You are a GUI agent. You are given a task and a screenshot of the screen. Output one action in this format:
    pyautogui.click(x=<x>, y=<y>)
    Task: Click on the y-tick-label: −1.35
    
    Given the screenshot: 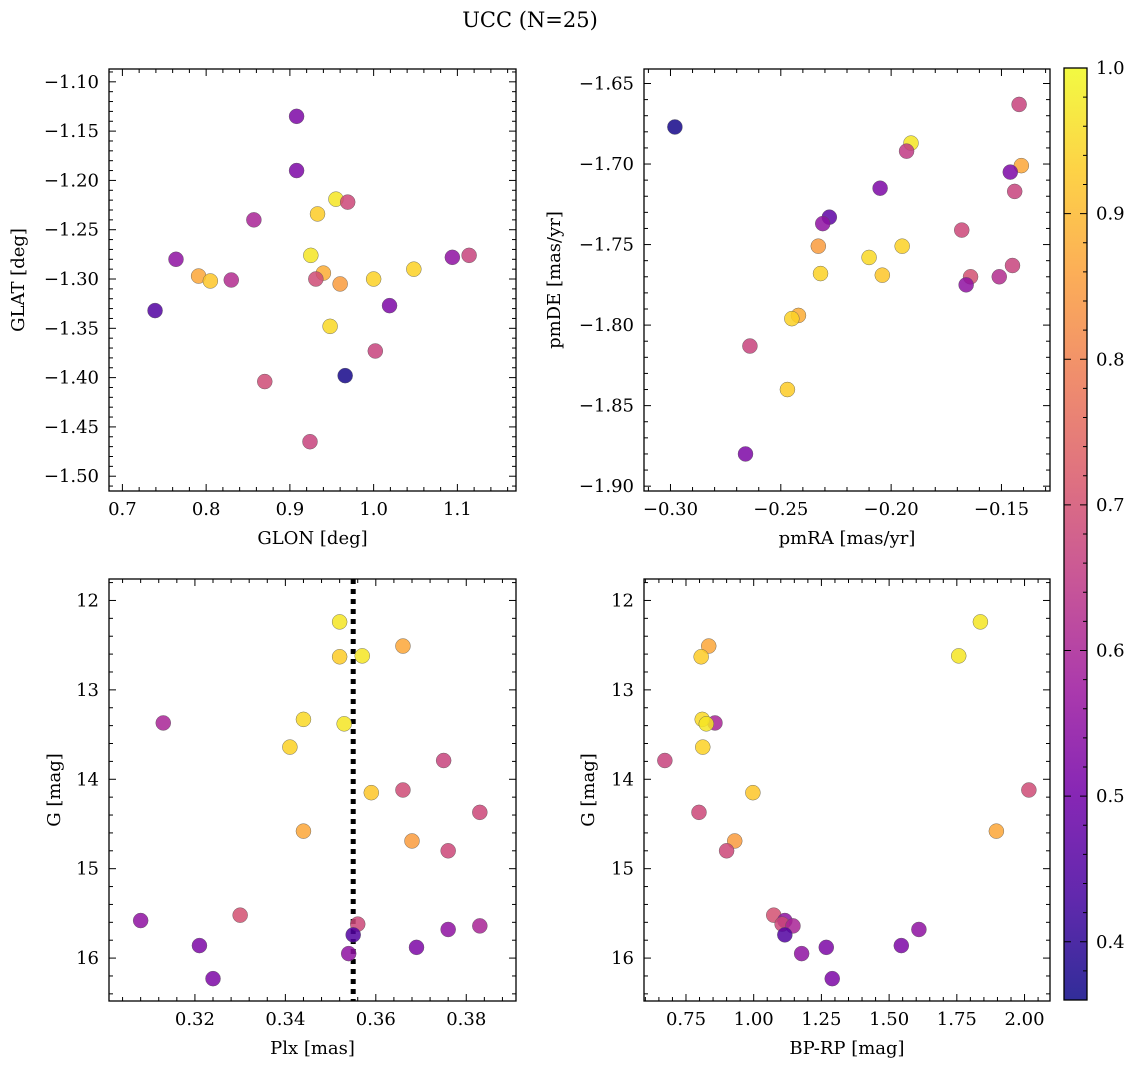 What is the action you would take?
    pyautogui.click(x=71, y=328)
    